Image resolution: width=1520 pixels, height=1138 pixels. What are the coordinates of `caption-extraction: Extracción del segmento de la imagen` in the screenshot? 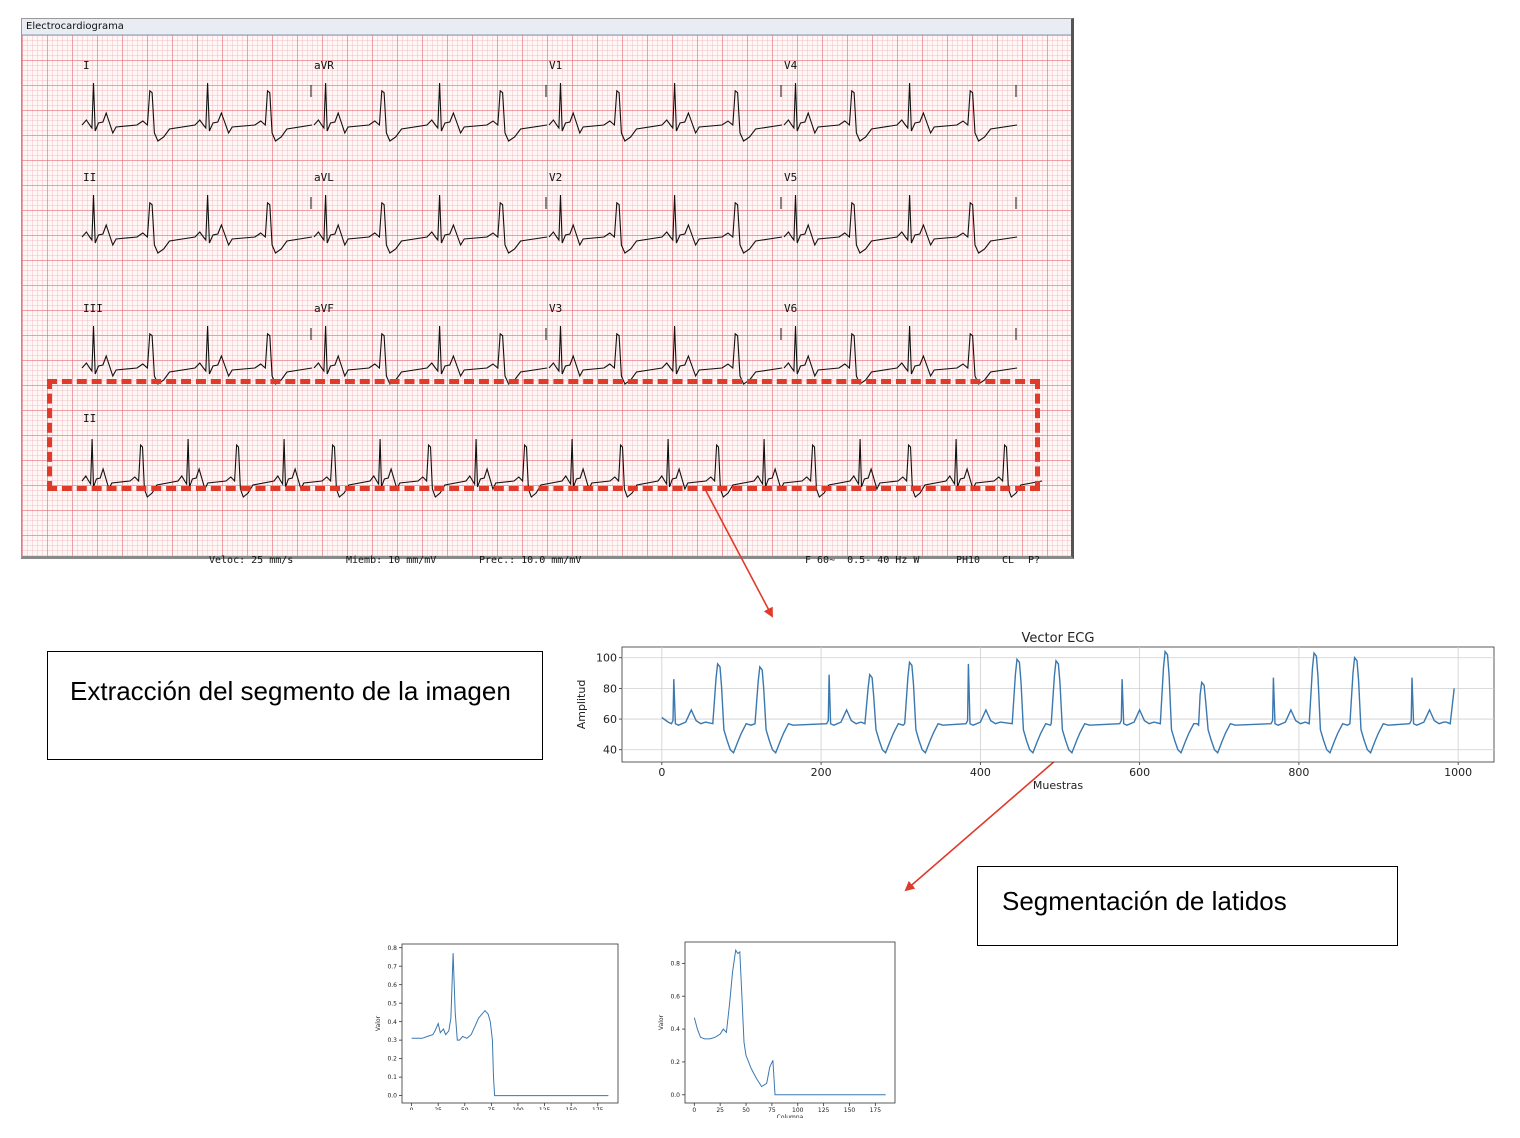 It's located at (295, 705).